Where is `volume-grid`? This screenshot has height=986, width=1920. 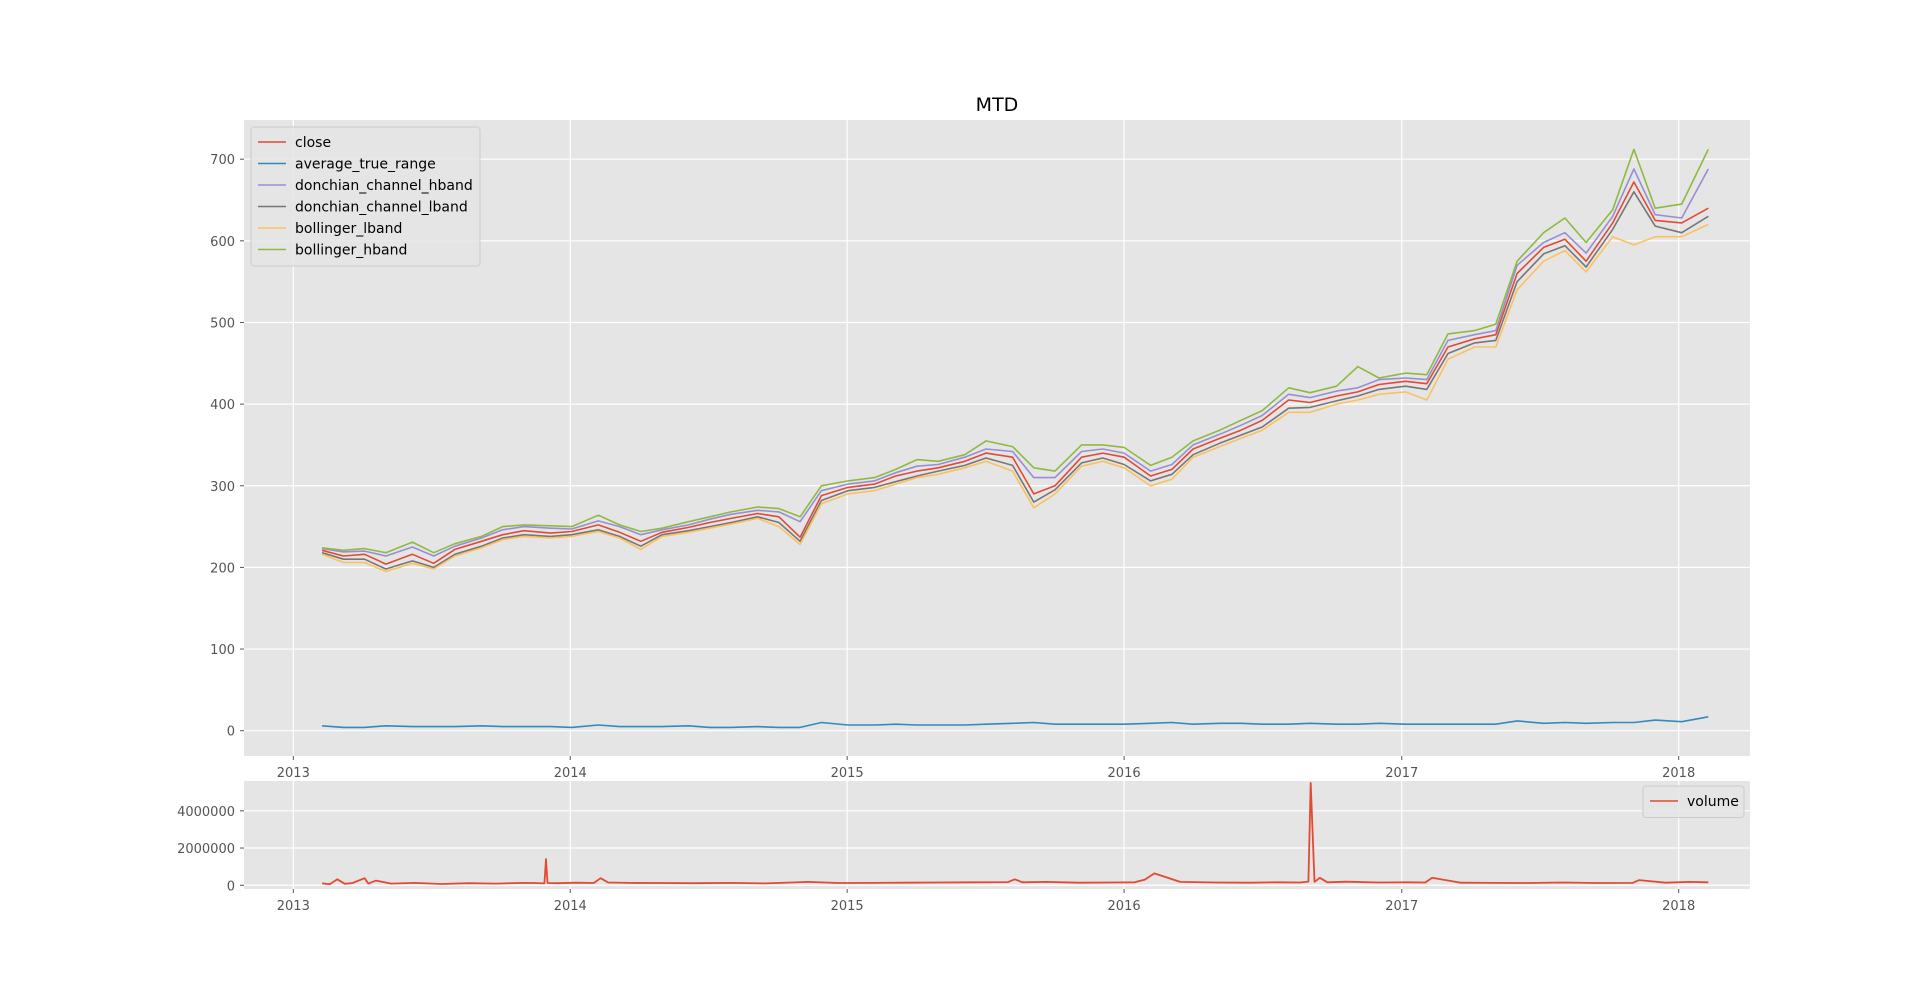
volume-grid is located at coordinates (997, 835).